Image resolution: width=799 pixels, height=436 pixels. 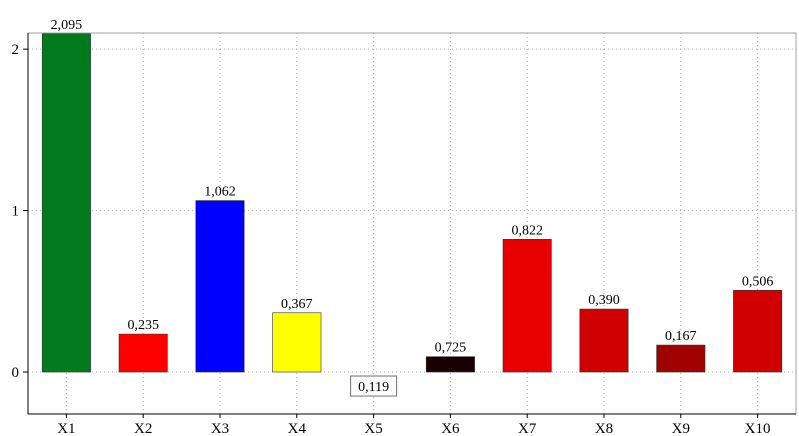 What do you see at coordinates (604, 300) in the screenshot?
I see `data-label-x8: 0,390` at bounding box center [604, 300].